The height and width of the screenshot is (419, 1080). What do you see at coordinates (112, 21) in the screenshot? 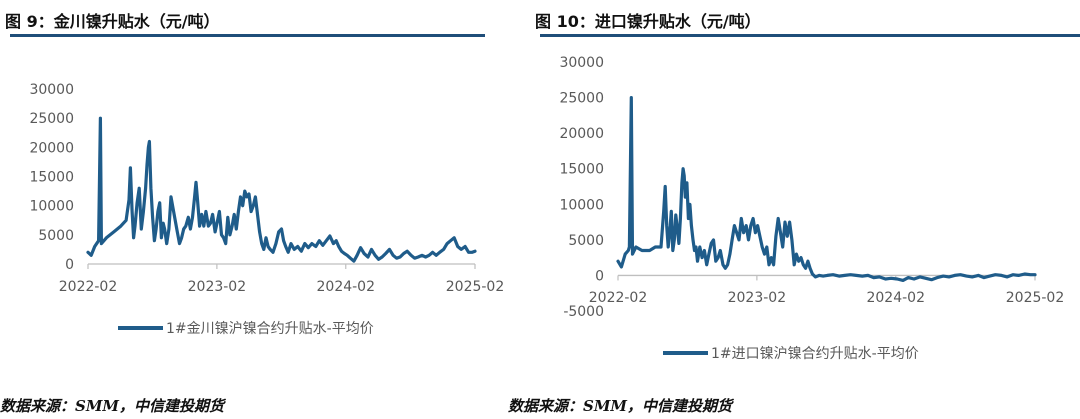
I see `figure-title: 图 9：金川镍升贴水（元/吨）` at bounding box center [112, 21].